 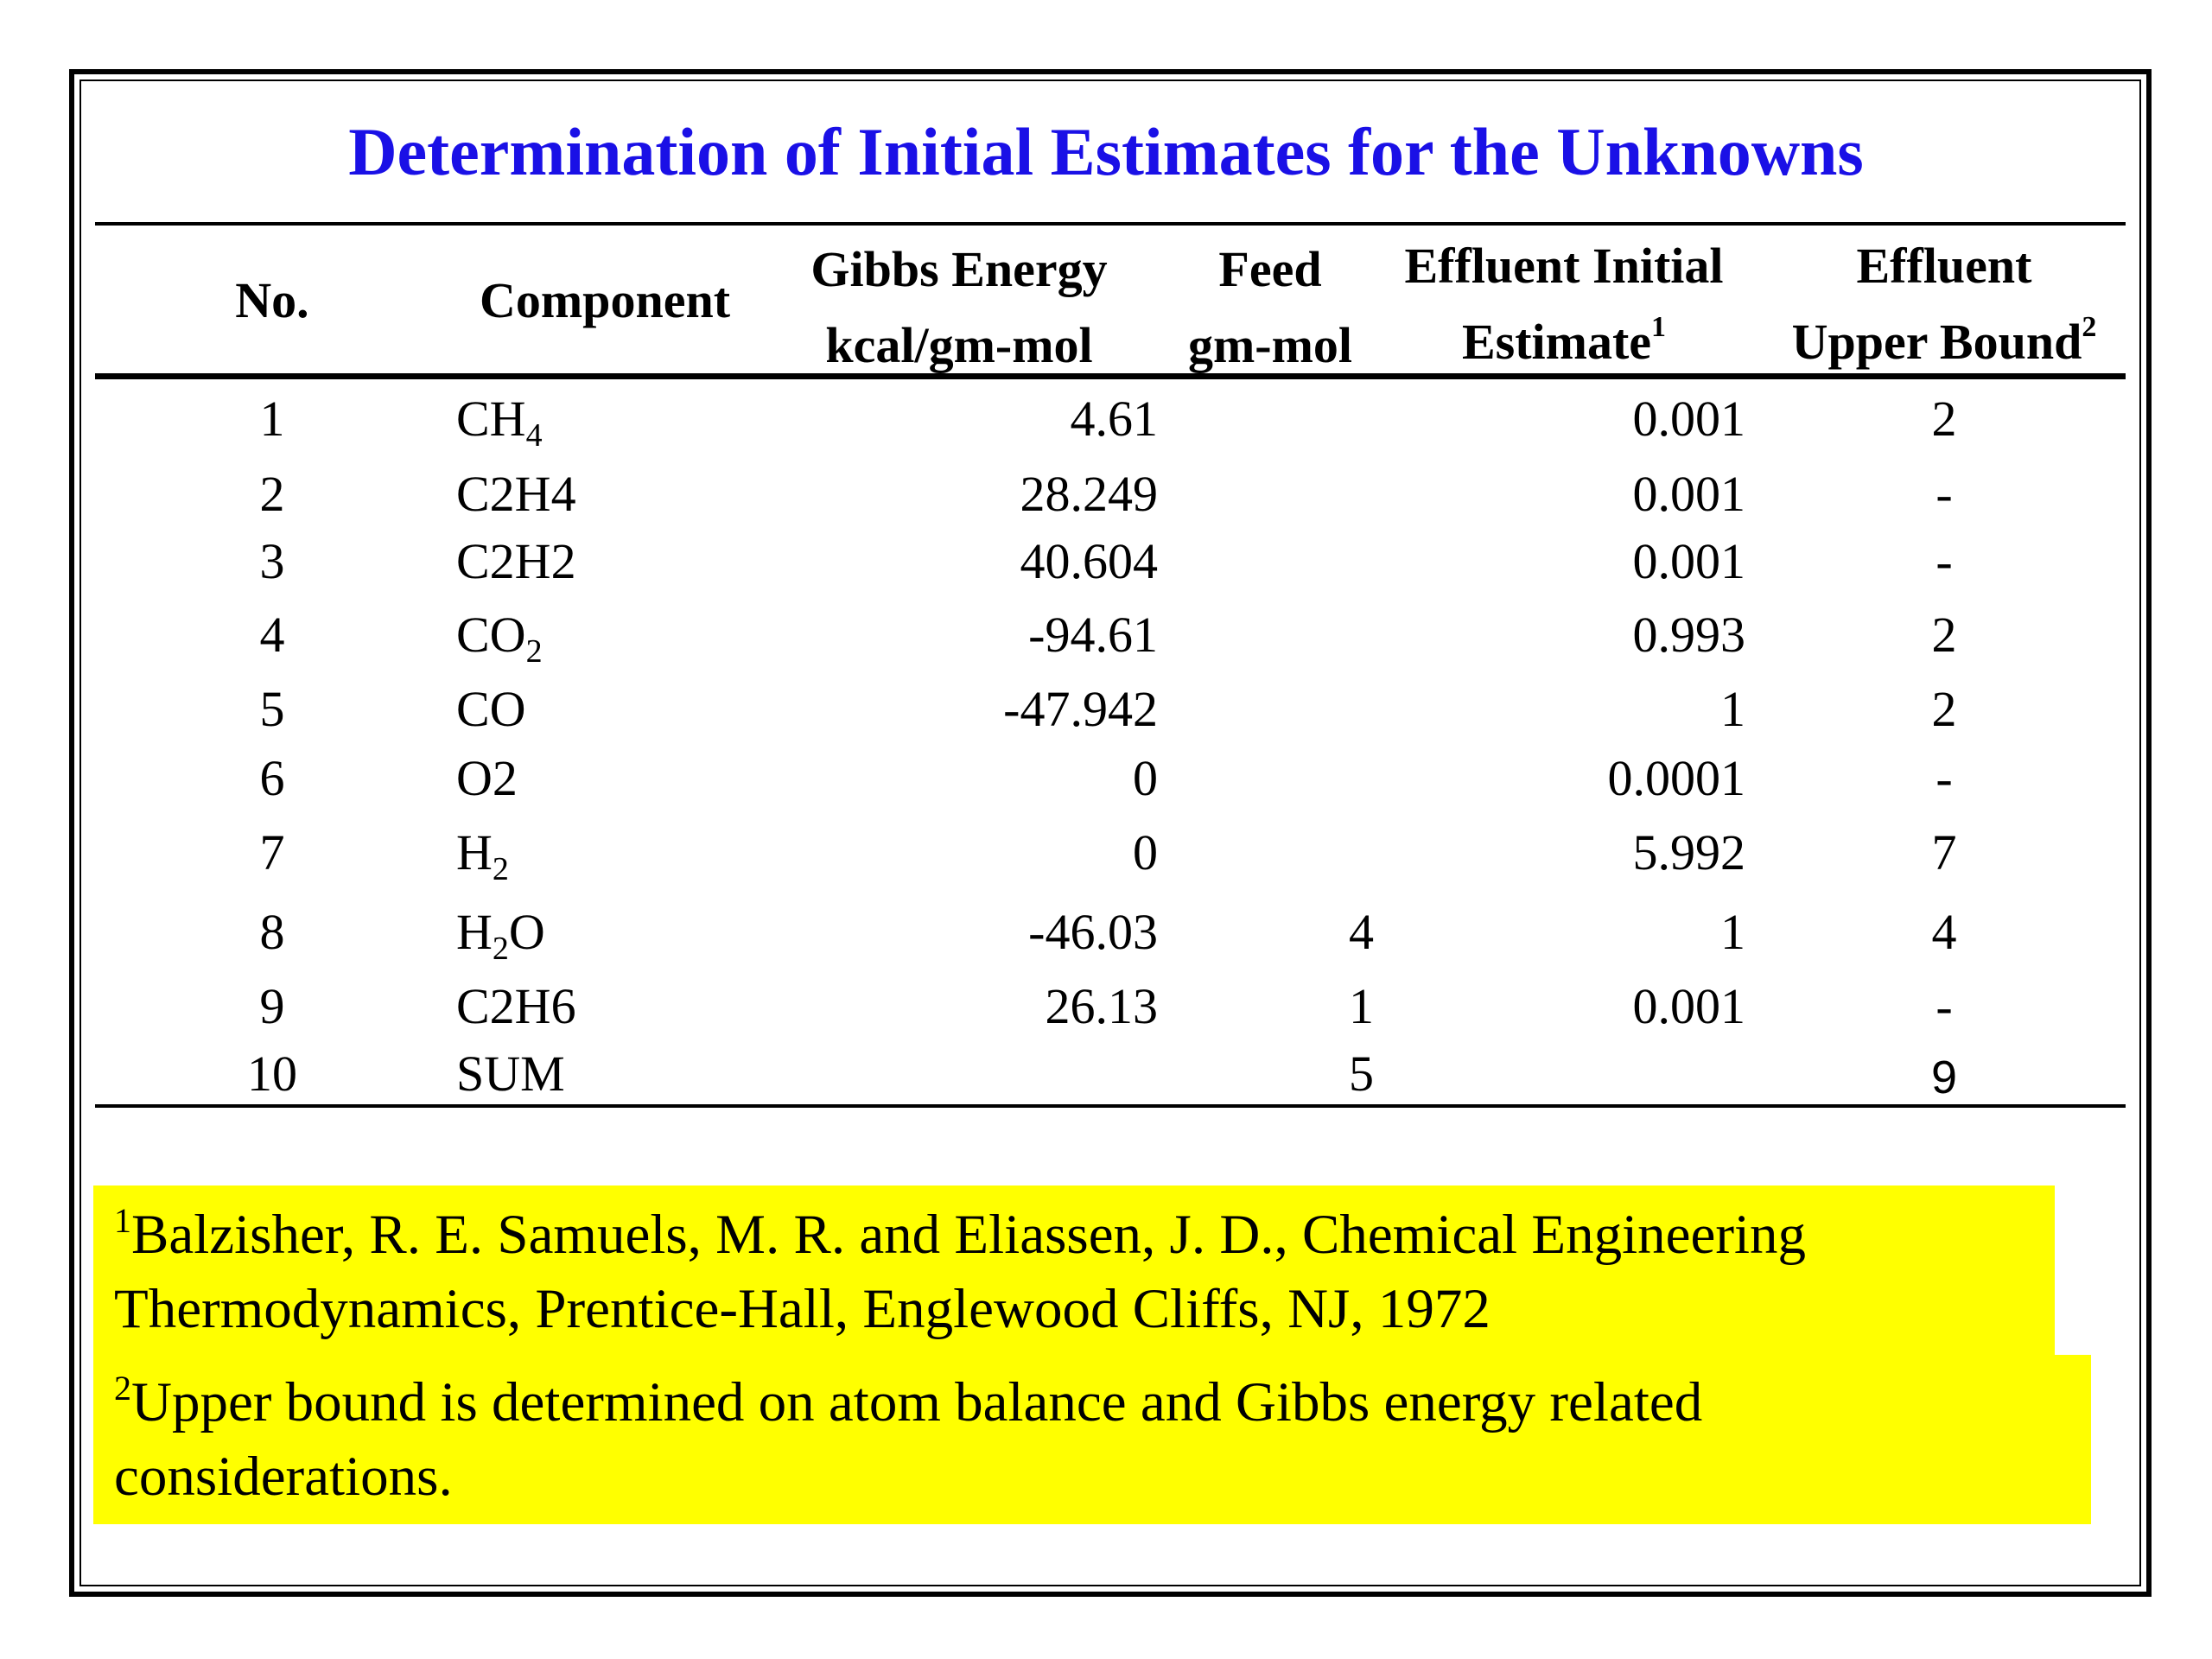 What do you see at coordinates (1093, 635) in the screenshot?
I see `cell-gibbs: -94.61` at bounding box center [1093, 635].